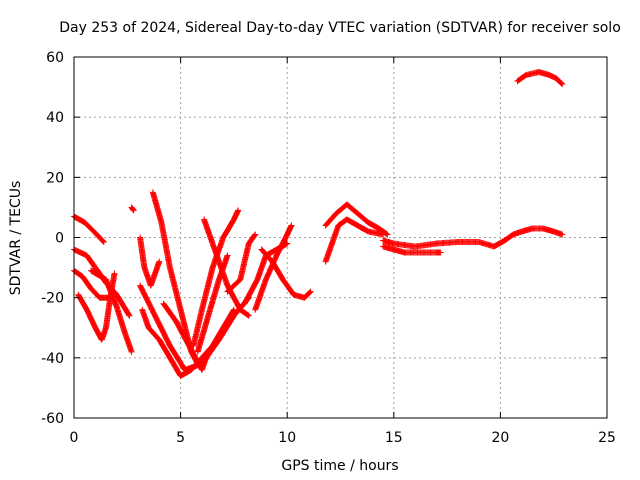 This screenshot has width=640, height=480. What do you see at coordinates (52, 359) in the screenshot?
I see `y-tick-label: -40` at bounding box center [52, 359].